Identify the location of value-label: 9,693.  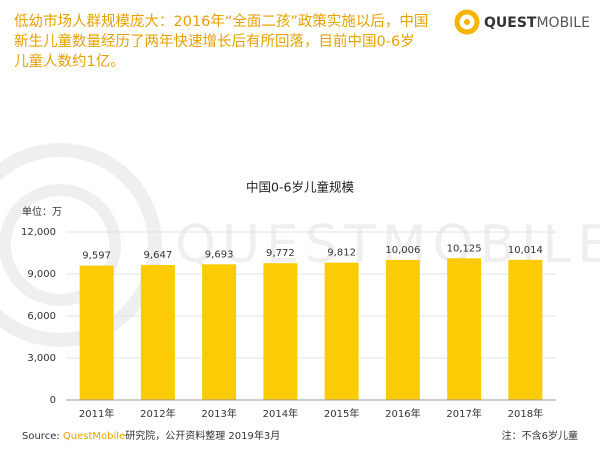
(219, 254).